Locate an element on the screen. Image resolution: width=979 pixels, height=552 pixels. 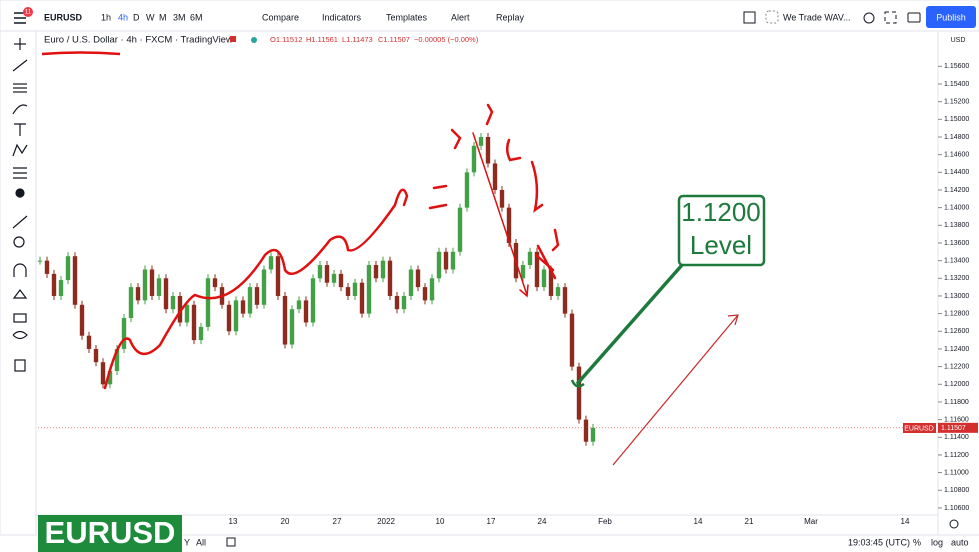
range-button: Y is located at coordinates (187, 542).